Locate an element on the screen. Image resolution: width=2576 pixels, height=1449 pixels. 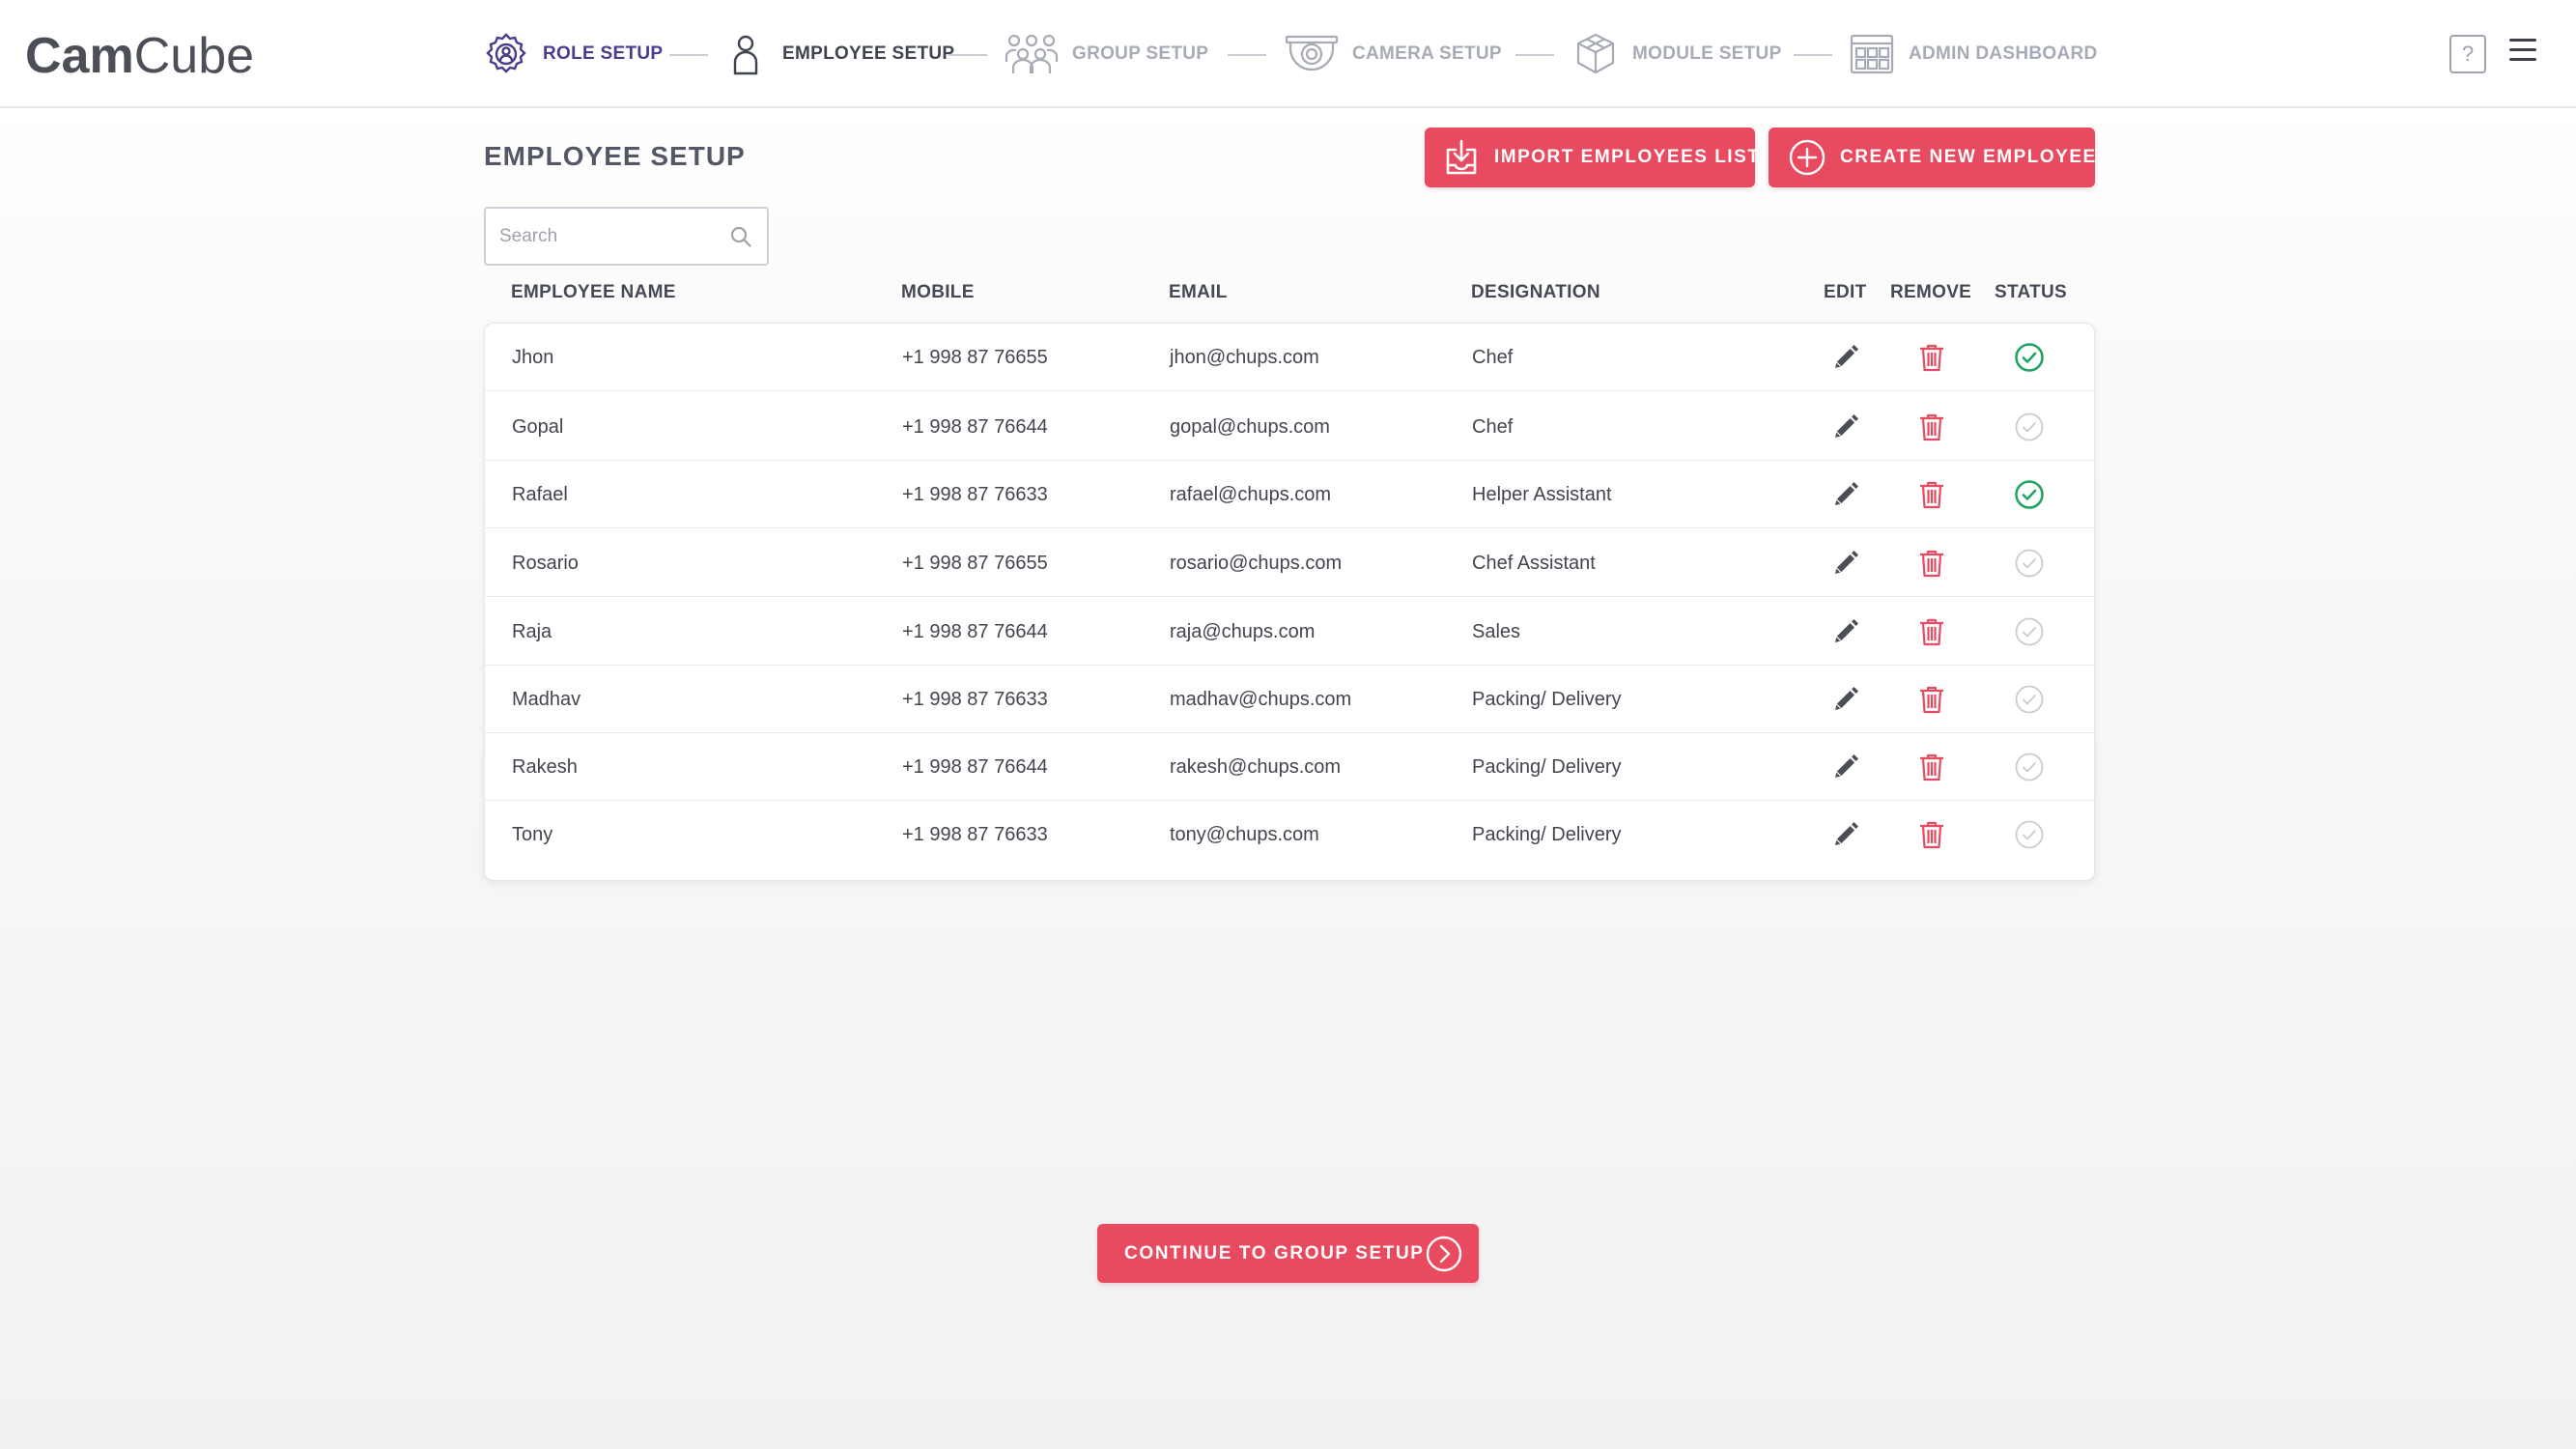
column-header-email: EMAIL is located at coordinates (1198, 292).